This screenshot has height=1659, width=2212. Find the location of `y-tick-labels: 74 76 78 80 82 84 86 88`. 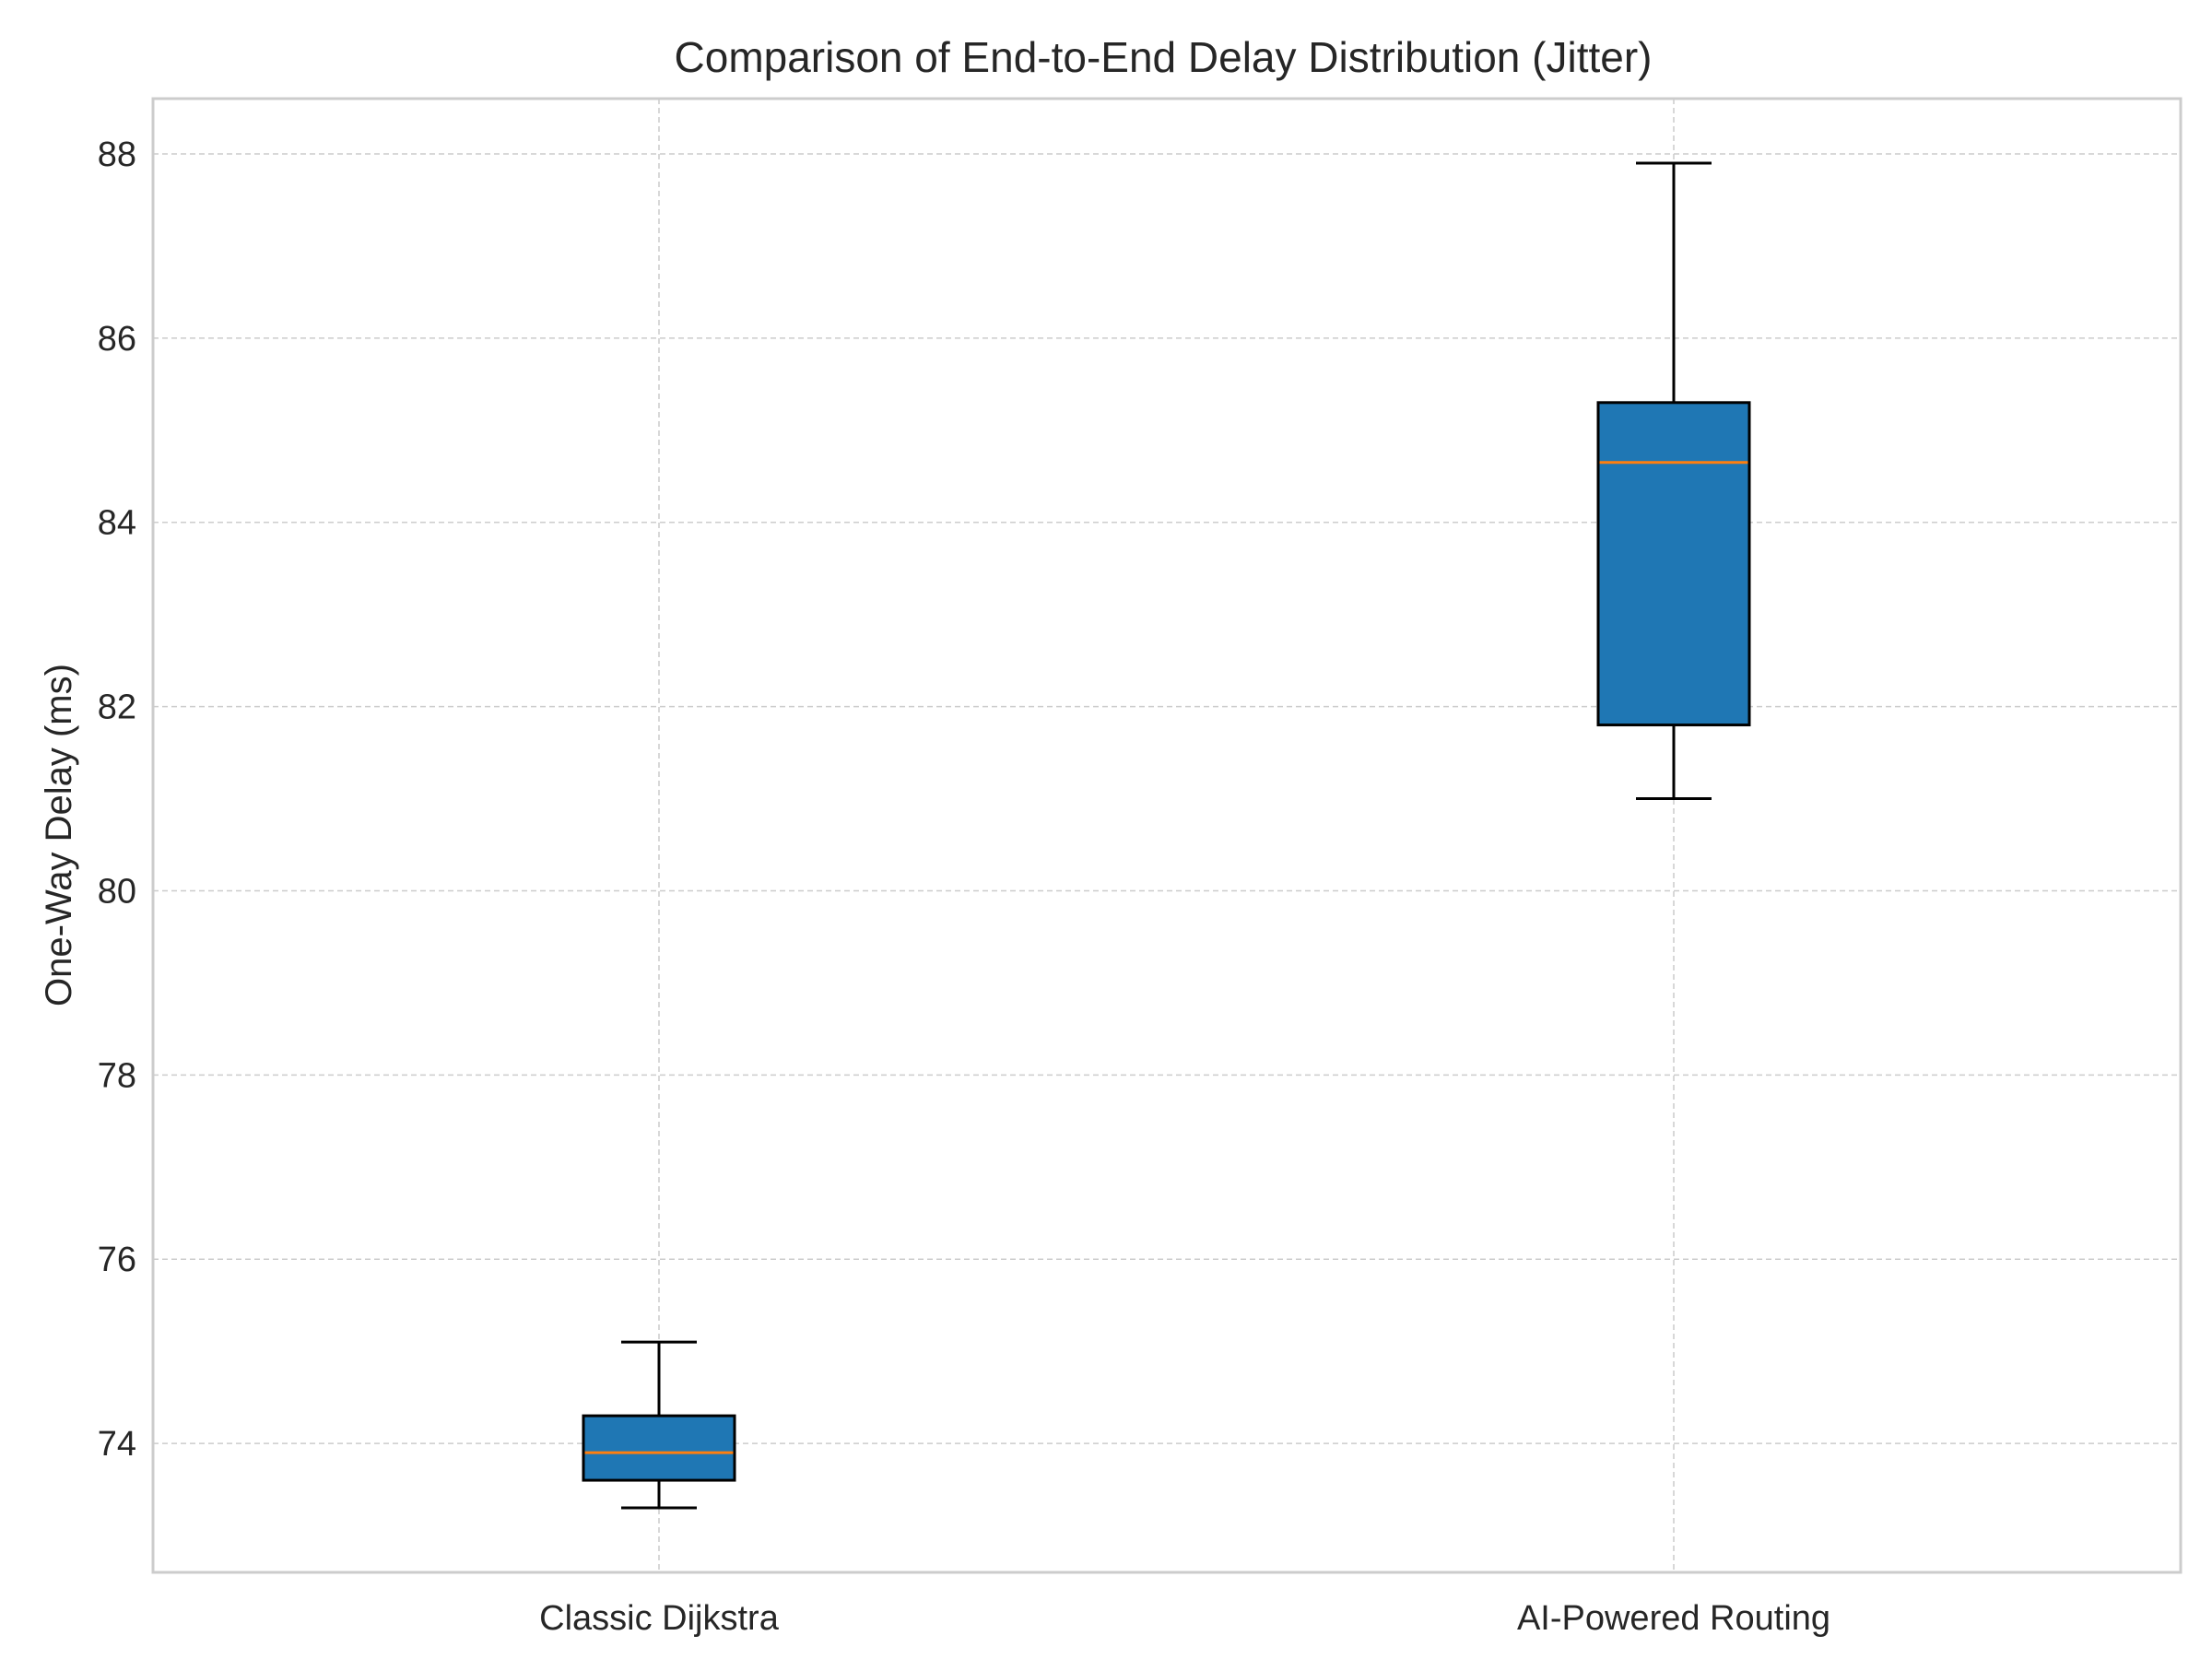

y-tick-labels: 74 76 78 80 82 84 86 88 is located at coordinates (117, 799).